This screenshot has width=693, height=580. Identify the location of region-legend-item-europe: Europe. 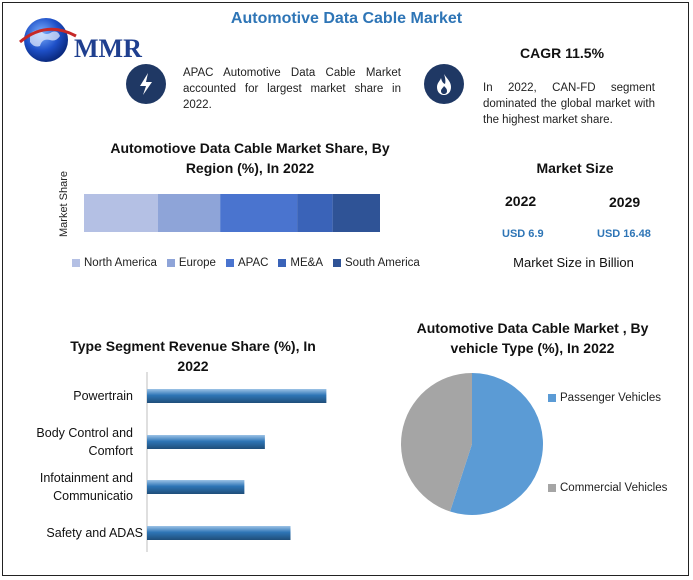
(191, 263).